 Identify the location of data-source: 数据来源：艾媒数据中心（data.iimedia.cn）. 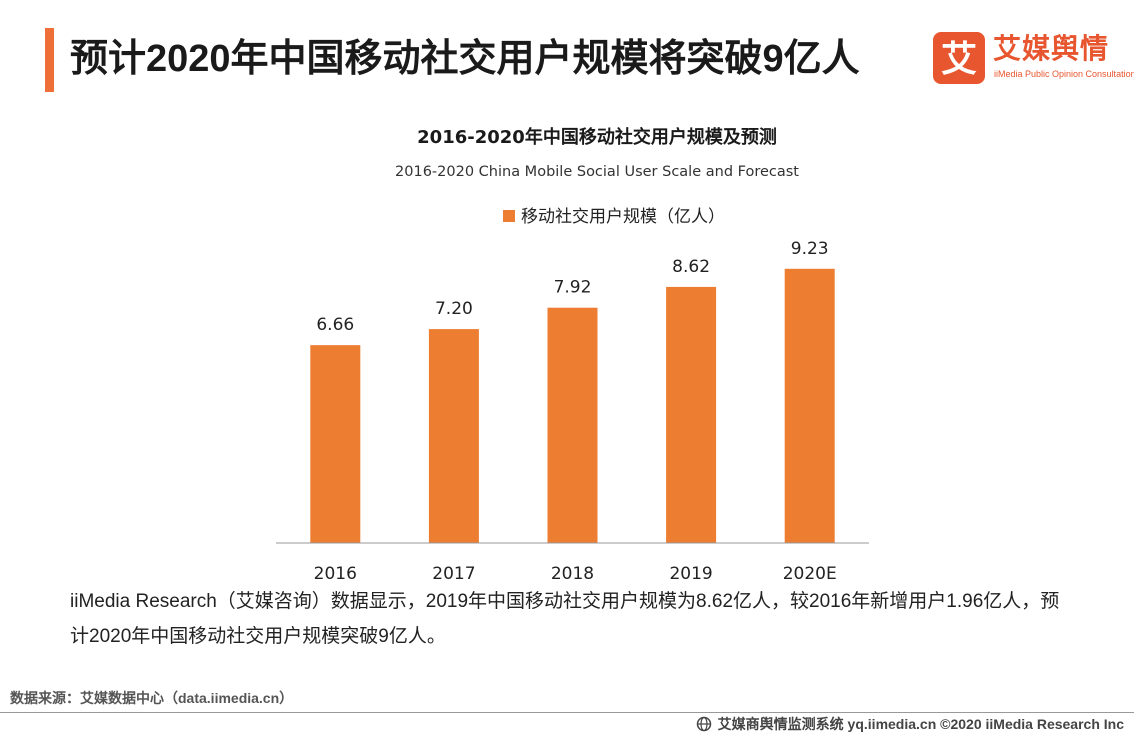
(152, 698).